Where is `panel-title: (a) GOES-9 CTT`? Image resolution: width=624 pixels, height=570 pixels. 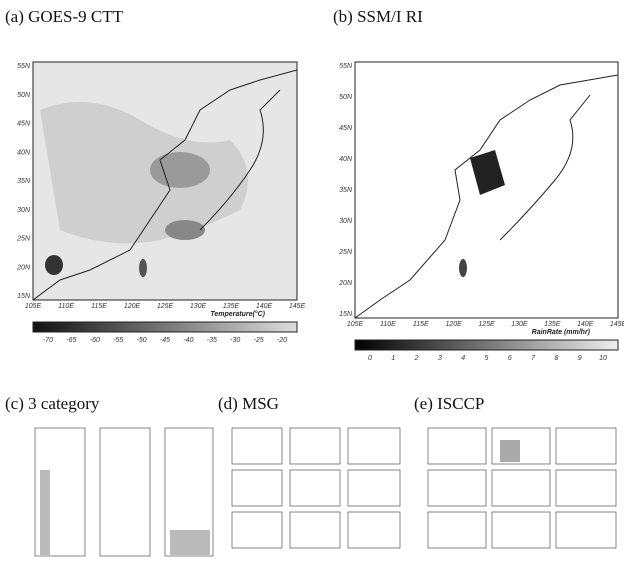
panel-title: (a) GOES-9 CTT is located at coordinates (64, 16).